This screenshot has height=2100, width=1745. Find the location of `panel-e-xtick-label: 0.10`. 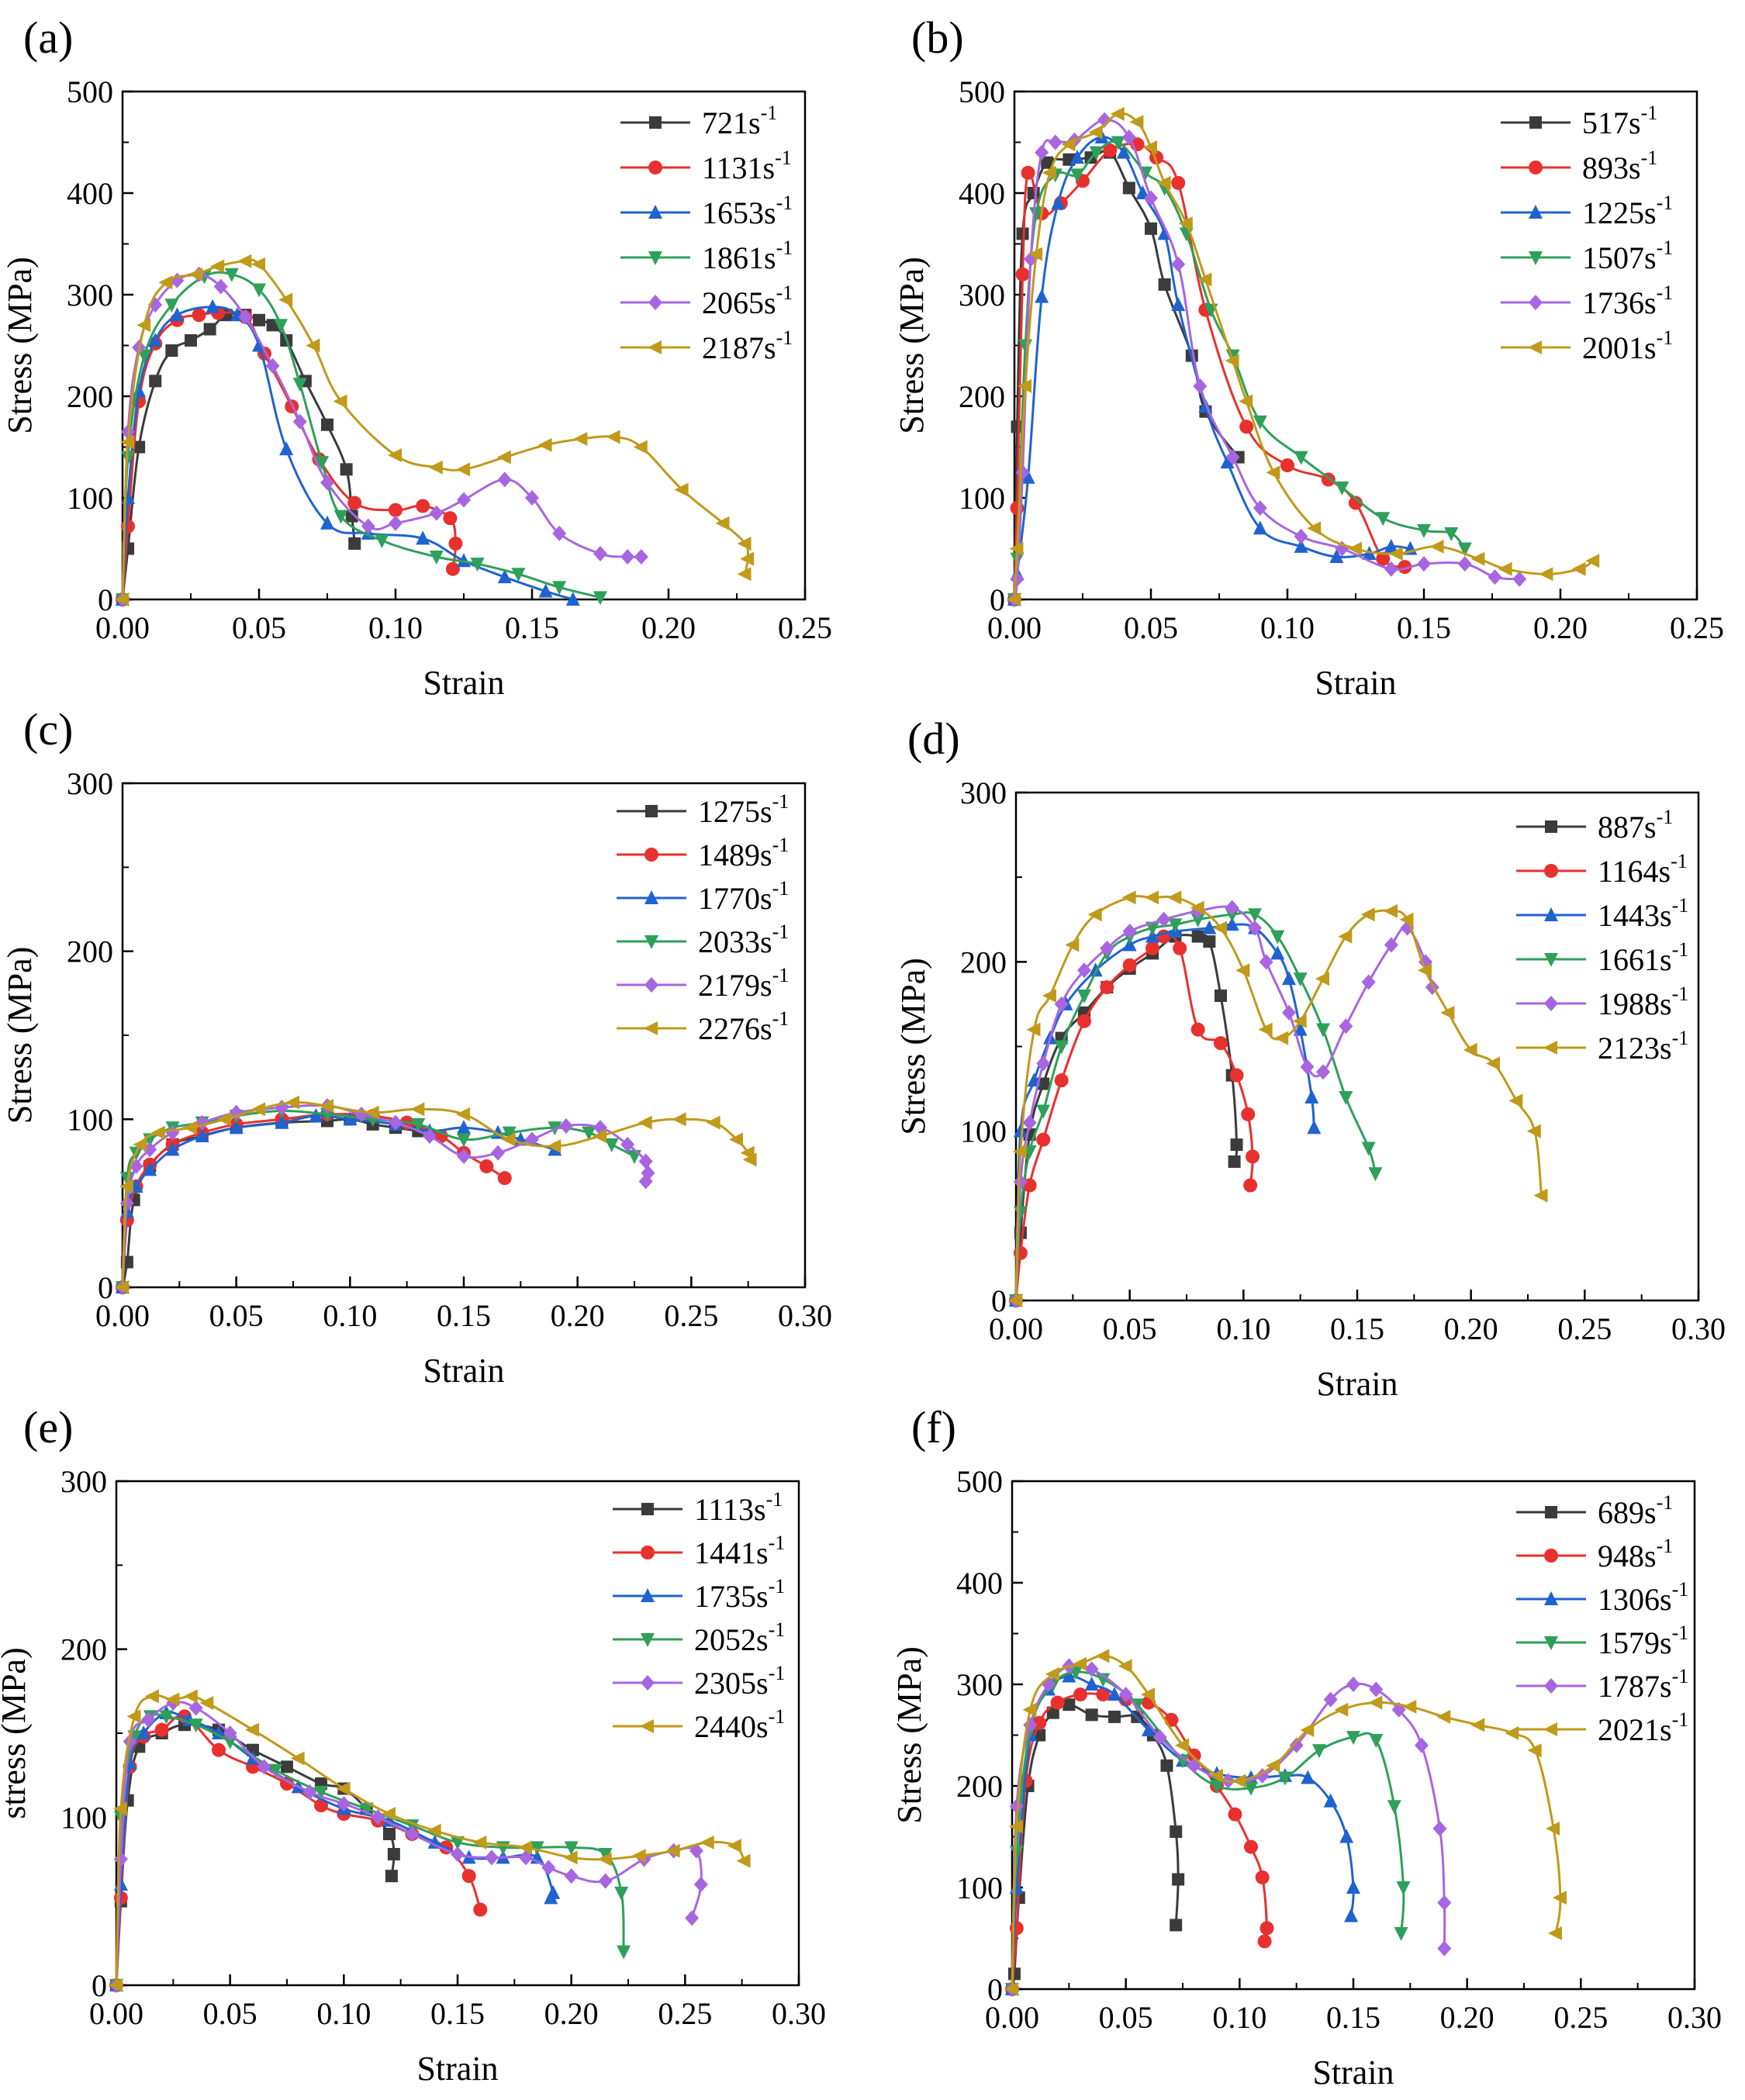

panel-e-xtick-label: 0.10 is located at coordinates (343, 2013).